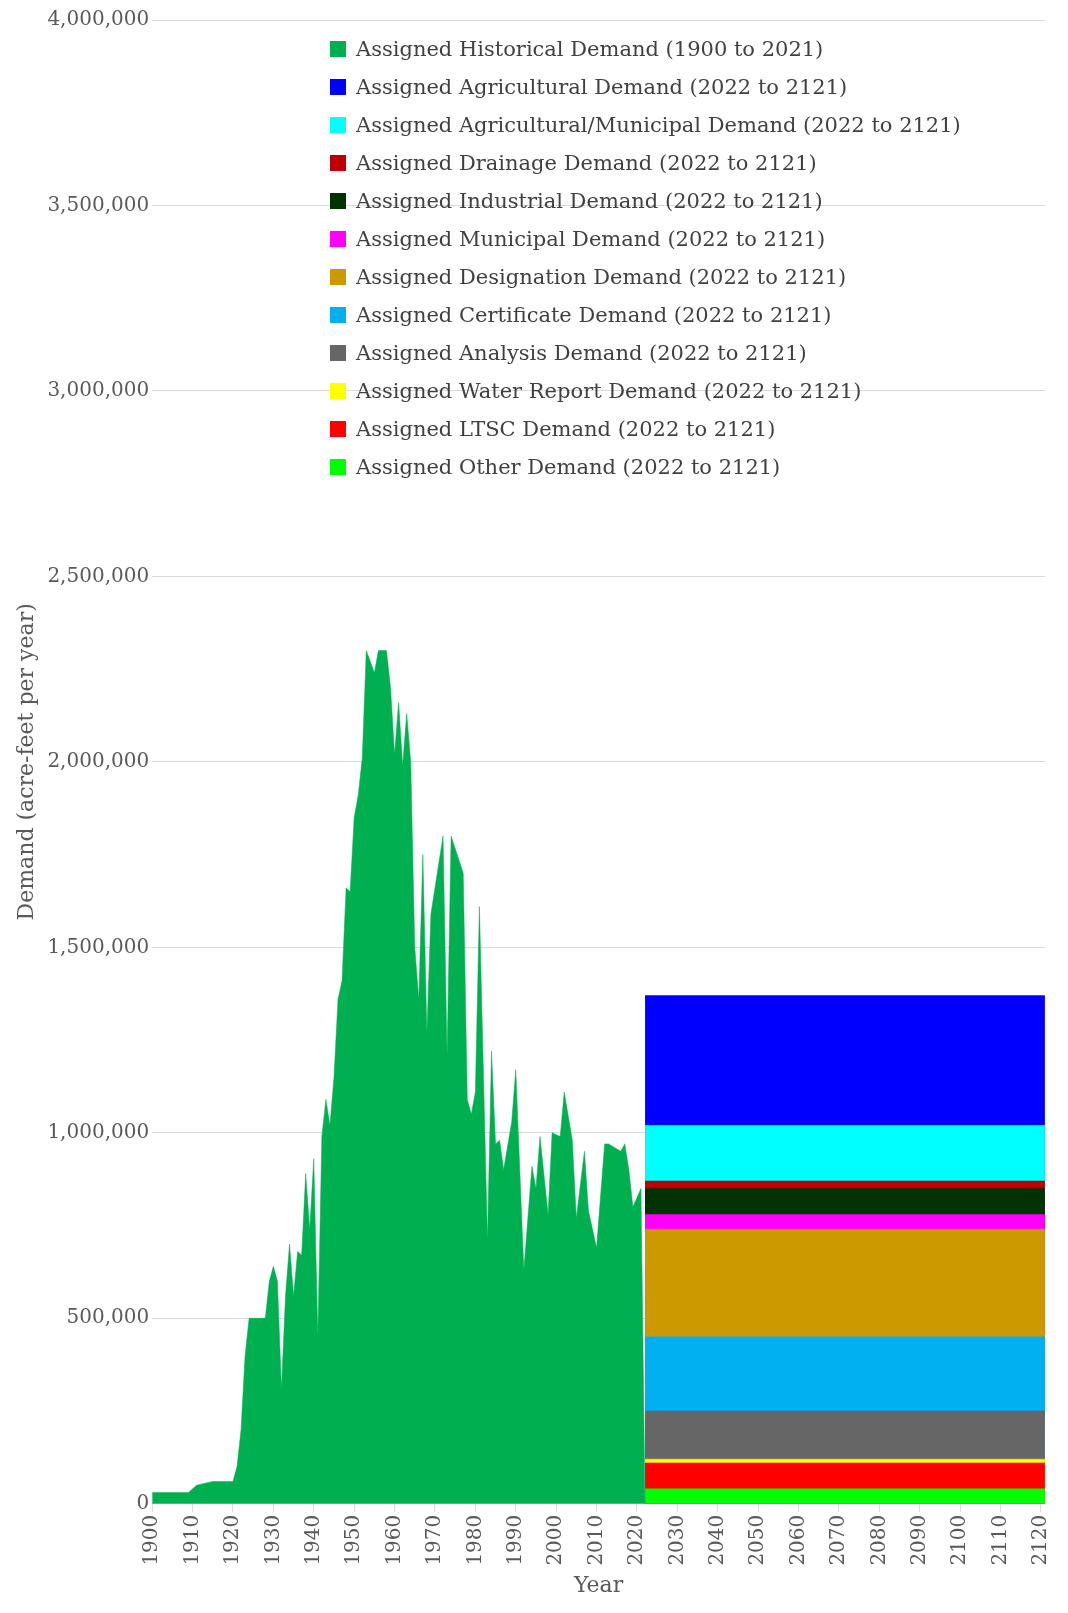 This screenshot has height=1613, width=1068. Describe the element at coordinates (150, 1540) in the screenshot. I see `x-tick-label: 1900` at that location.